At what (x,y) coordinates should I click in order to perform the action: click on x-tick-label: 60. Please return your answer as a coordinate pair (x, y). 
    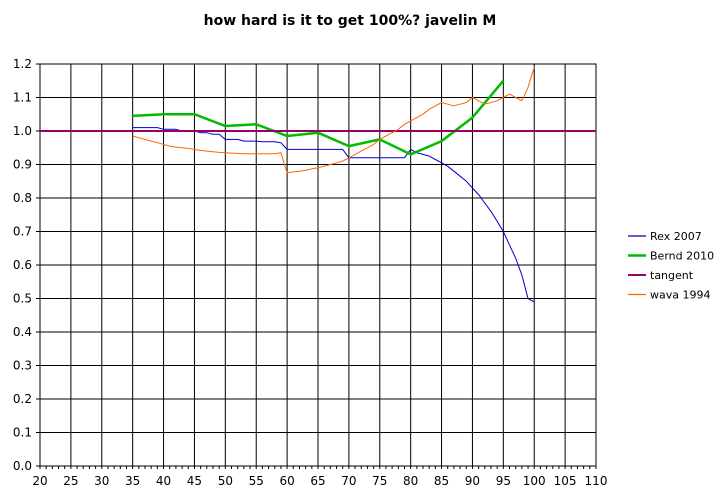
    Looking at the image, I should click on (286, 481).